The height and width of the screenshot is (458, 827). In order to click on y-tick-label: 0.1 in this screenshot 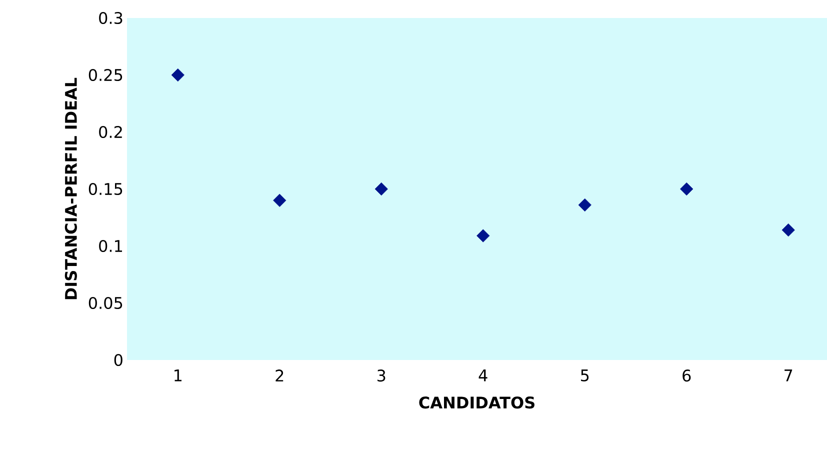, I will do `click(110, 246)`.